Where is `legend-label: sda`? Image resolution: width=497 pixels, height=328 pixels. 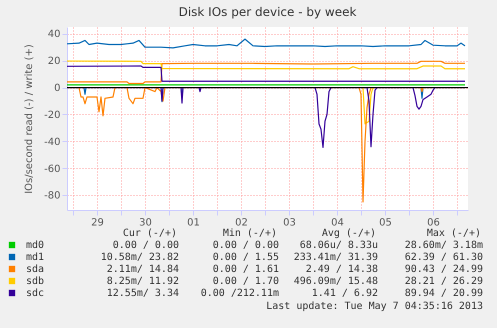
legend-label: sda is located at coordinates (35, 269).